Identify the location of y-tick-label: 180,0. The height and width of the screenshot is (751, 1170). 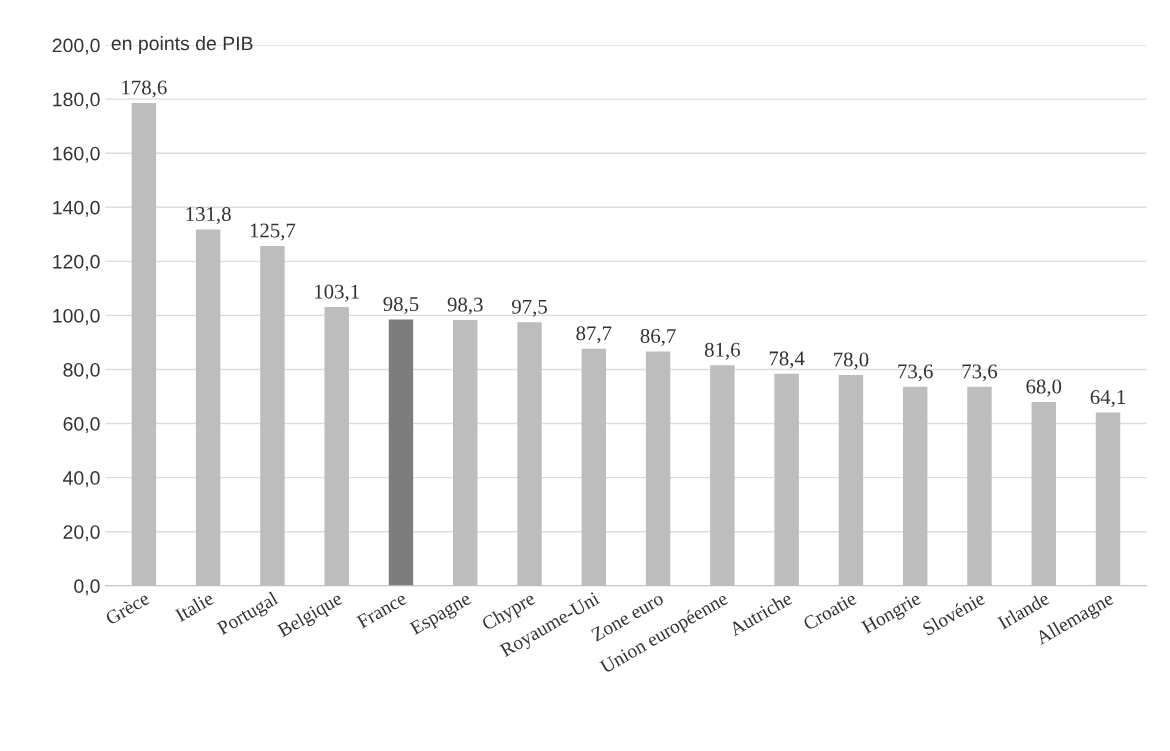
(76, 100).